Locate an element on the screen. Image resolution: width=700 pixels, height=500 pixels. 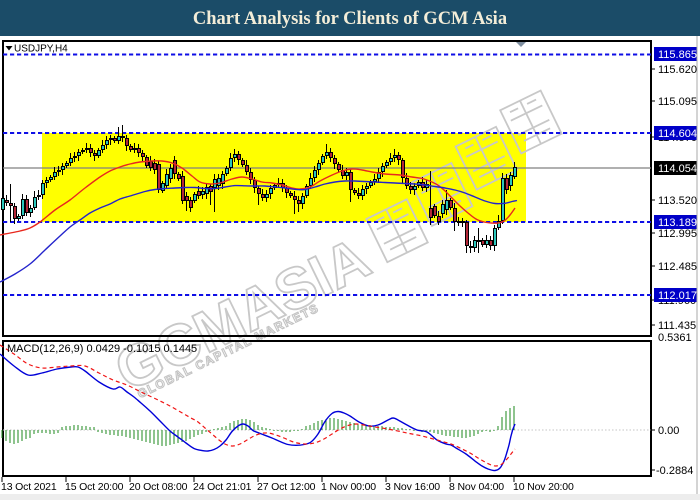
svg-text: 115.620 is located at coordinates (677, 70).